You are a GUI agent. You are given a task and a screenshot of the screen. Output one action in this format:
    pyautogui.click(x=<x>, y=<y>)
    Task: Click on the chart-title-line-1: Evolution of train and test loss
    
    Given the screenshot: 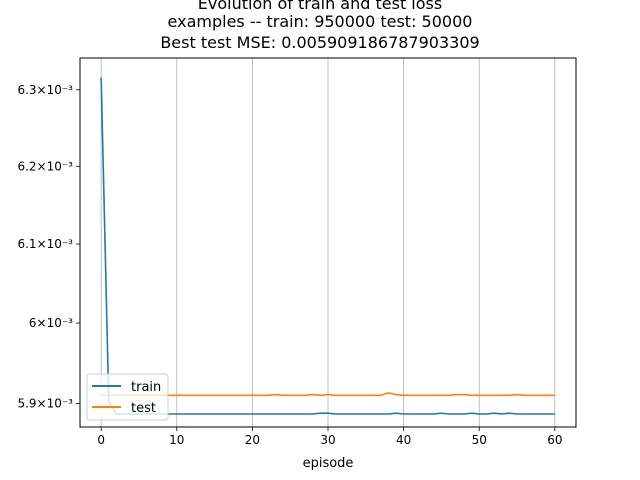 What is the action you would take?
    pyautogui.click(x=320, y=6)
    